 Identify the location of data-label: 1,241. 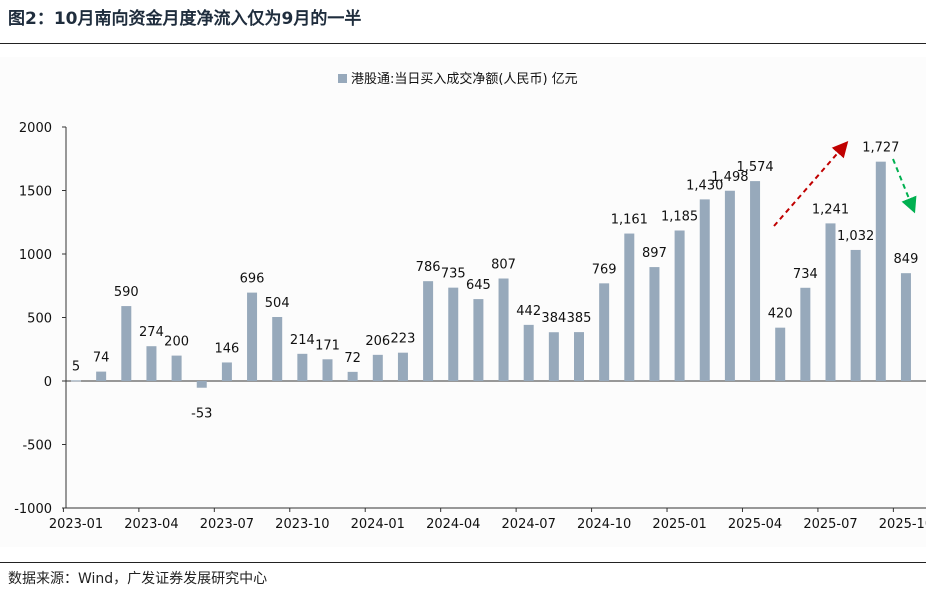
(830, 209).